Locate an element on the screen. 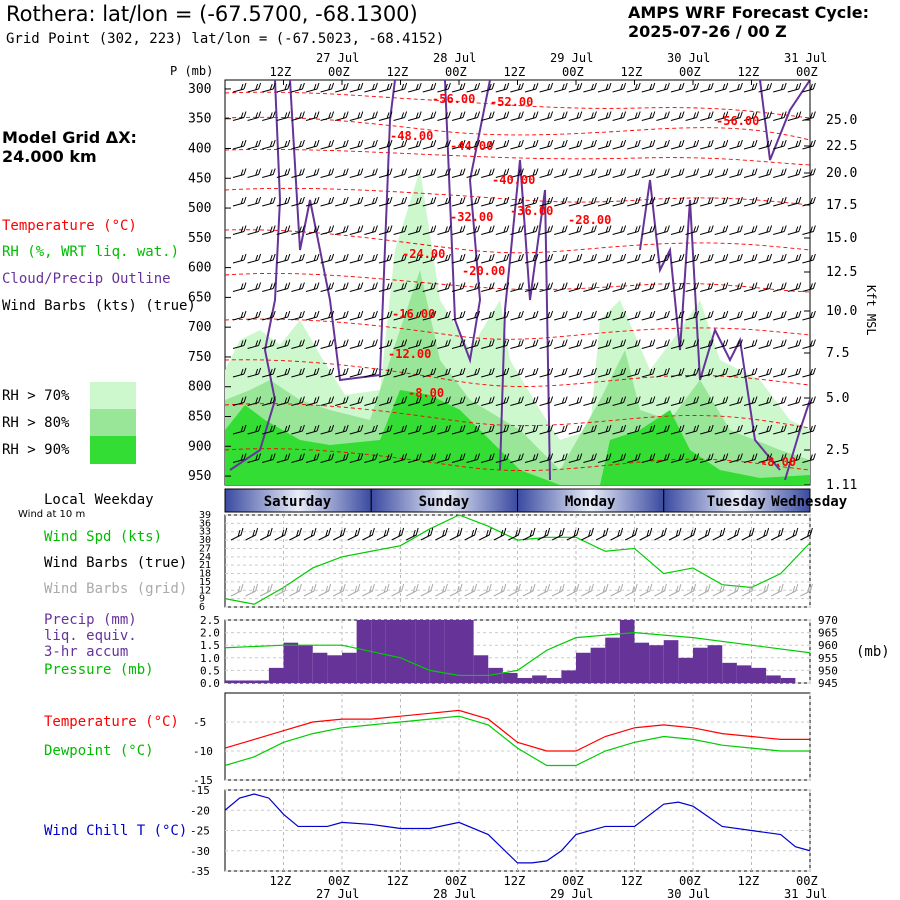 This screenshot has height=900, width=900. wind-speed-tick-label: 33 is located at coordinates (205, 532).